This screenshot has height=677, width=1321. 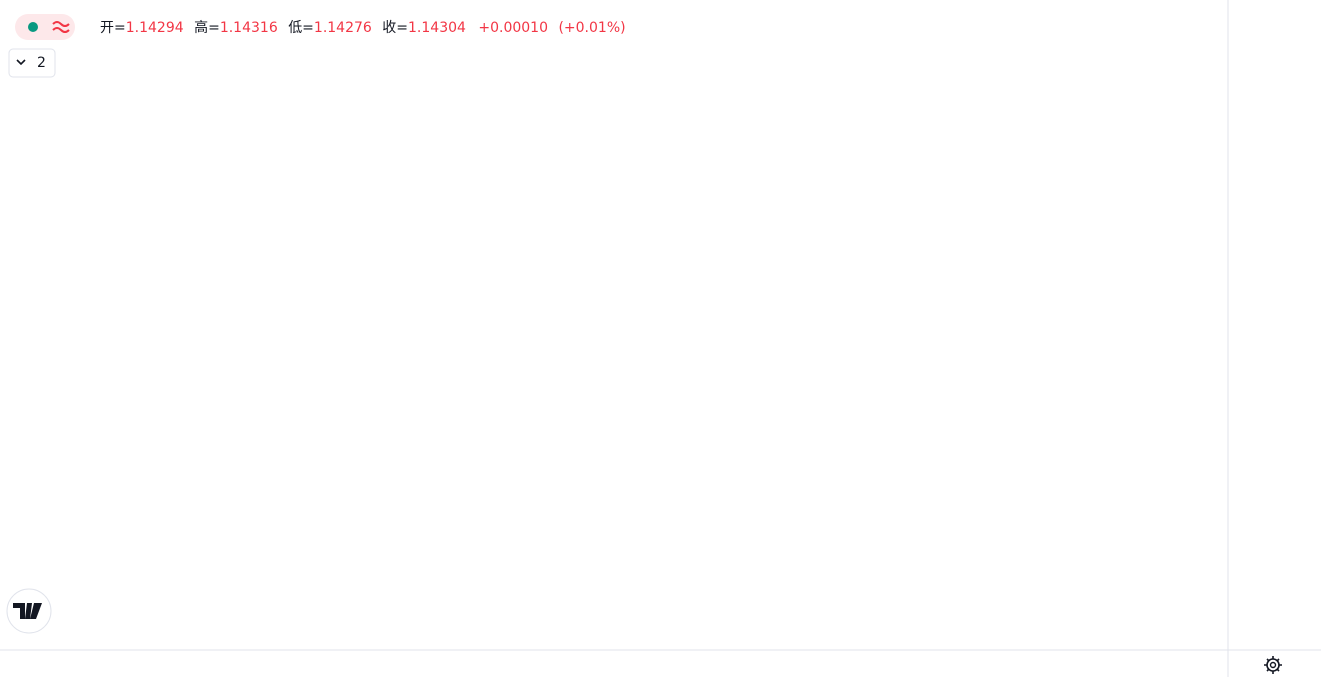 I want to click on change-percent: (+0.01%), so click(x=591, y=28).